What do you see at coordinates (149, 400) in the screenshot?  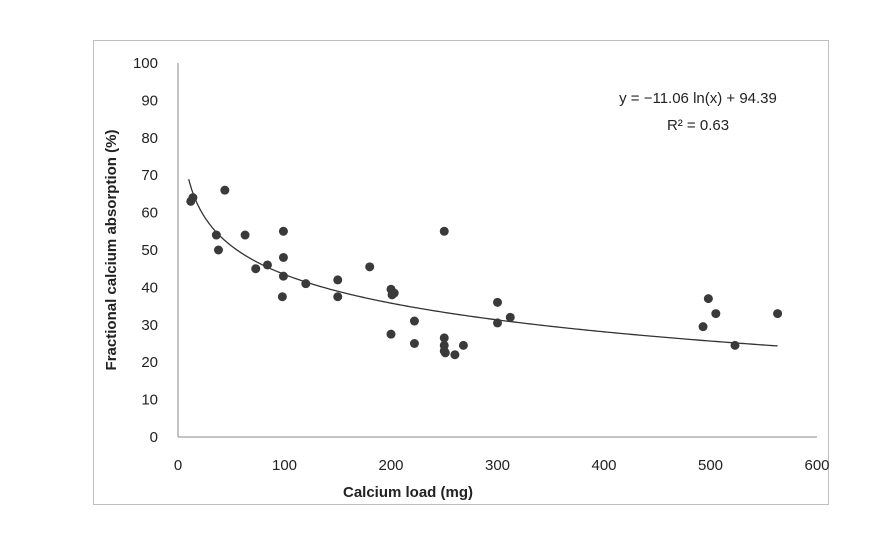 I see `y-tick-label: 10` at bounding box center [149, 400].